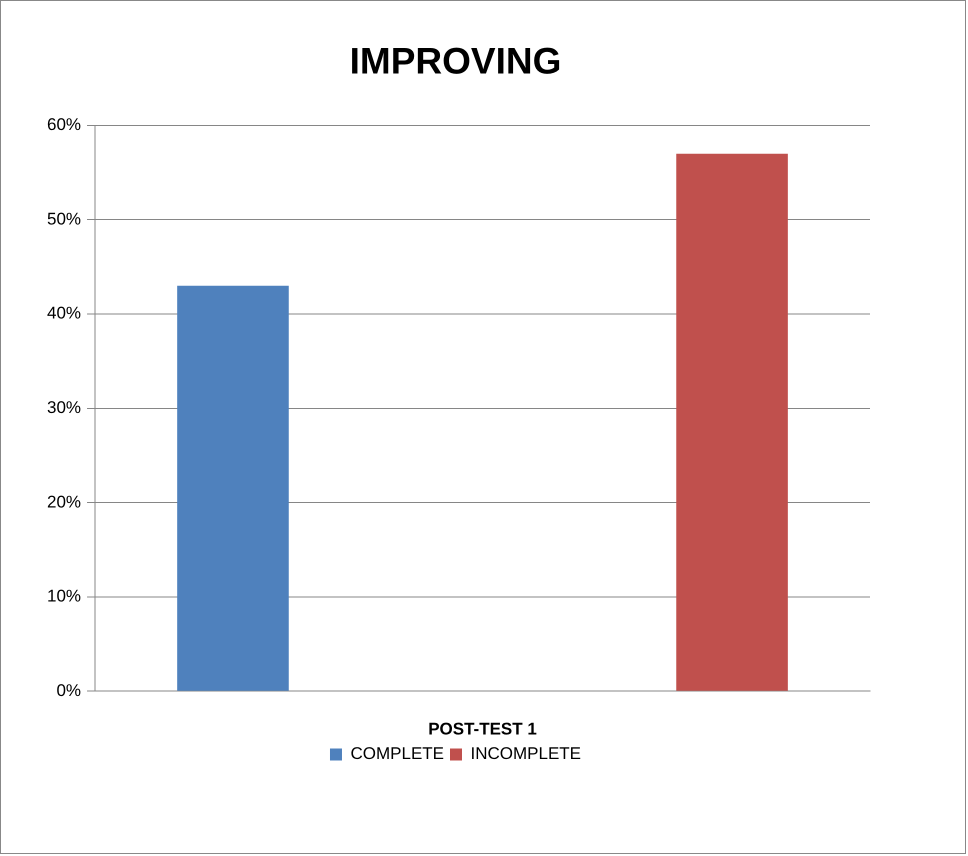 The height and width of the screenshot is (856, 968). I want to click on y-tick-label: 10%, so click(64, 596).